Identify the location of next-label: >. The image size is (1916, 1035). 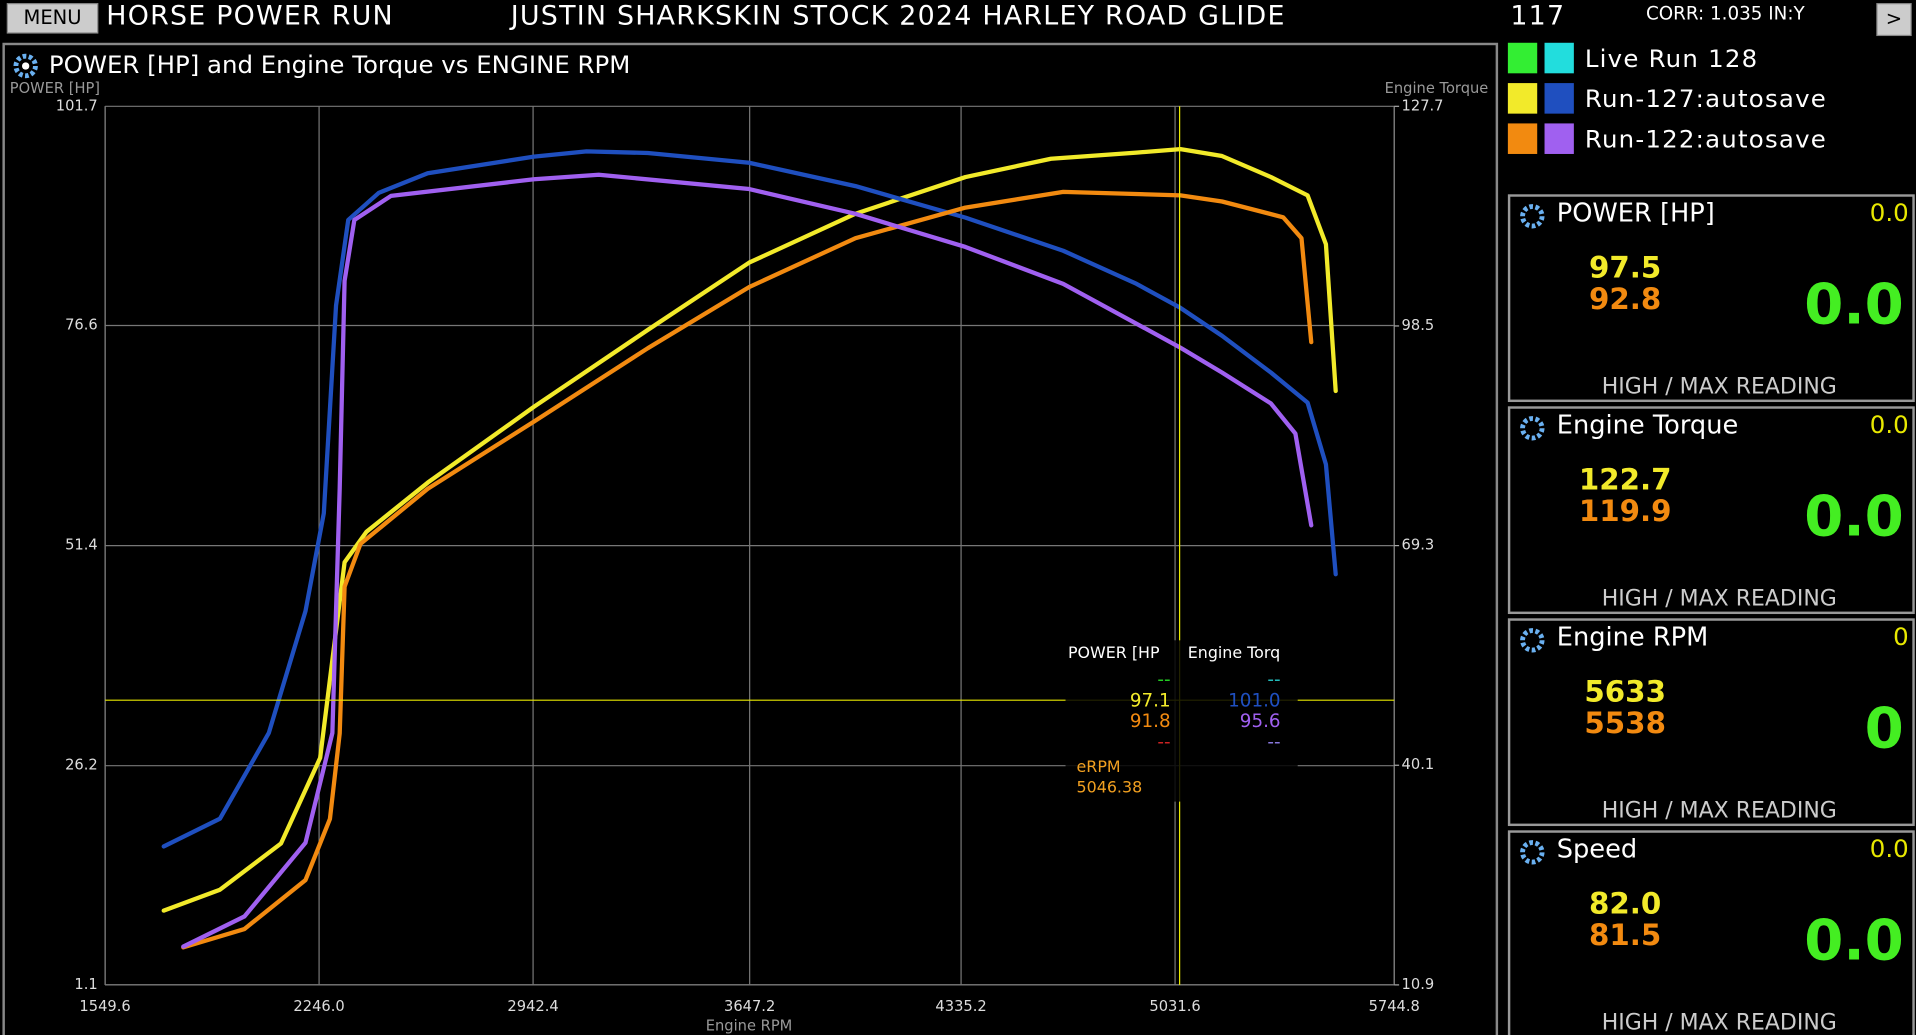
(1894, 18).